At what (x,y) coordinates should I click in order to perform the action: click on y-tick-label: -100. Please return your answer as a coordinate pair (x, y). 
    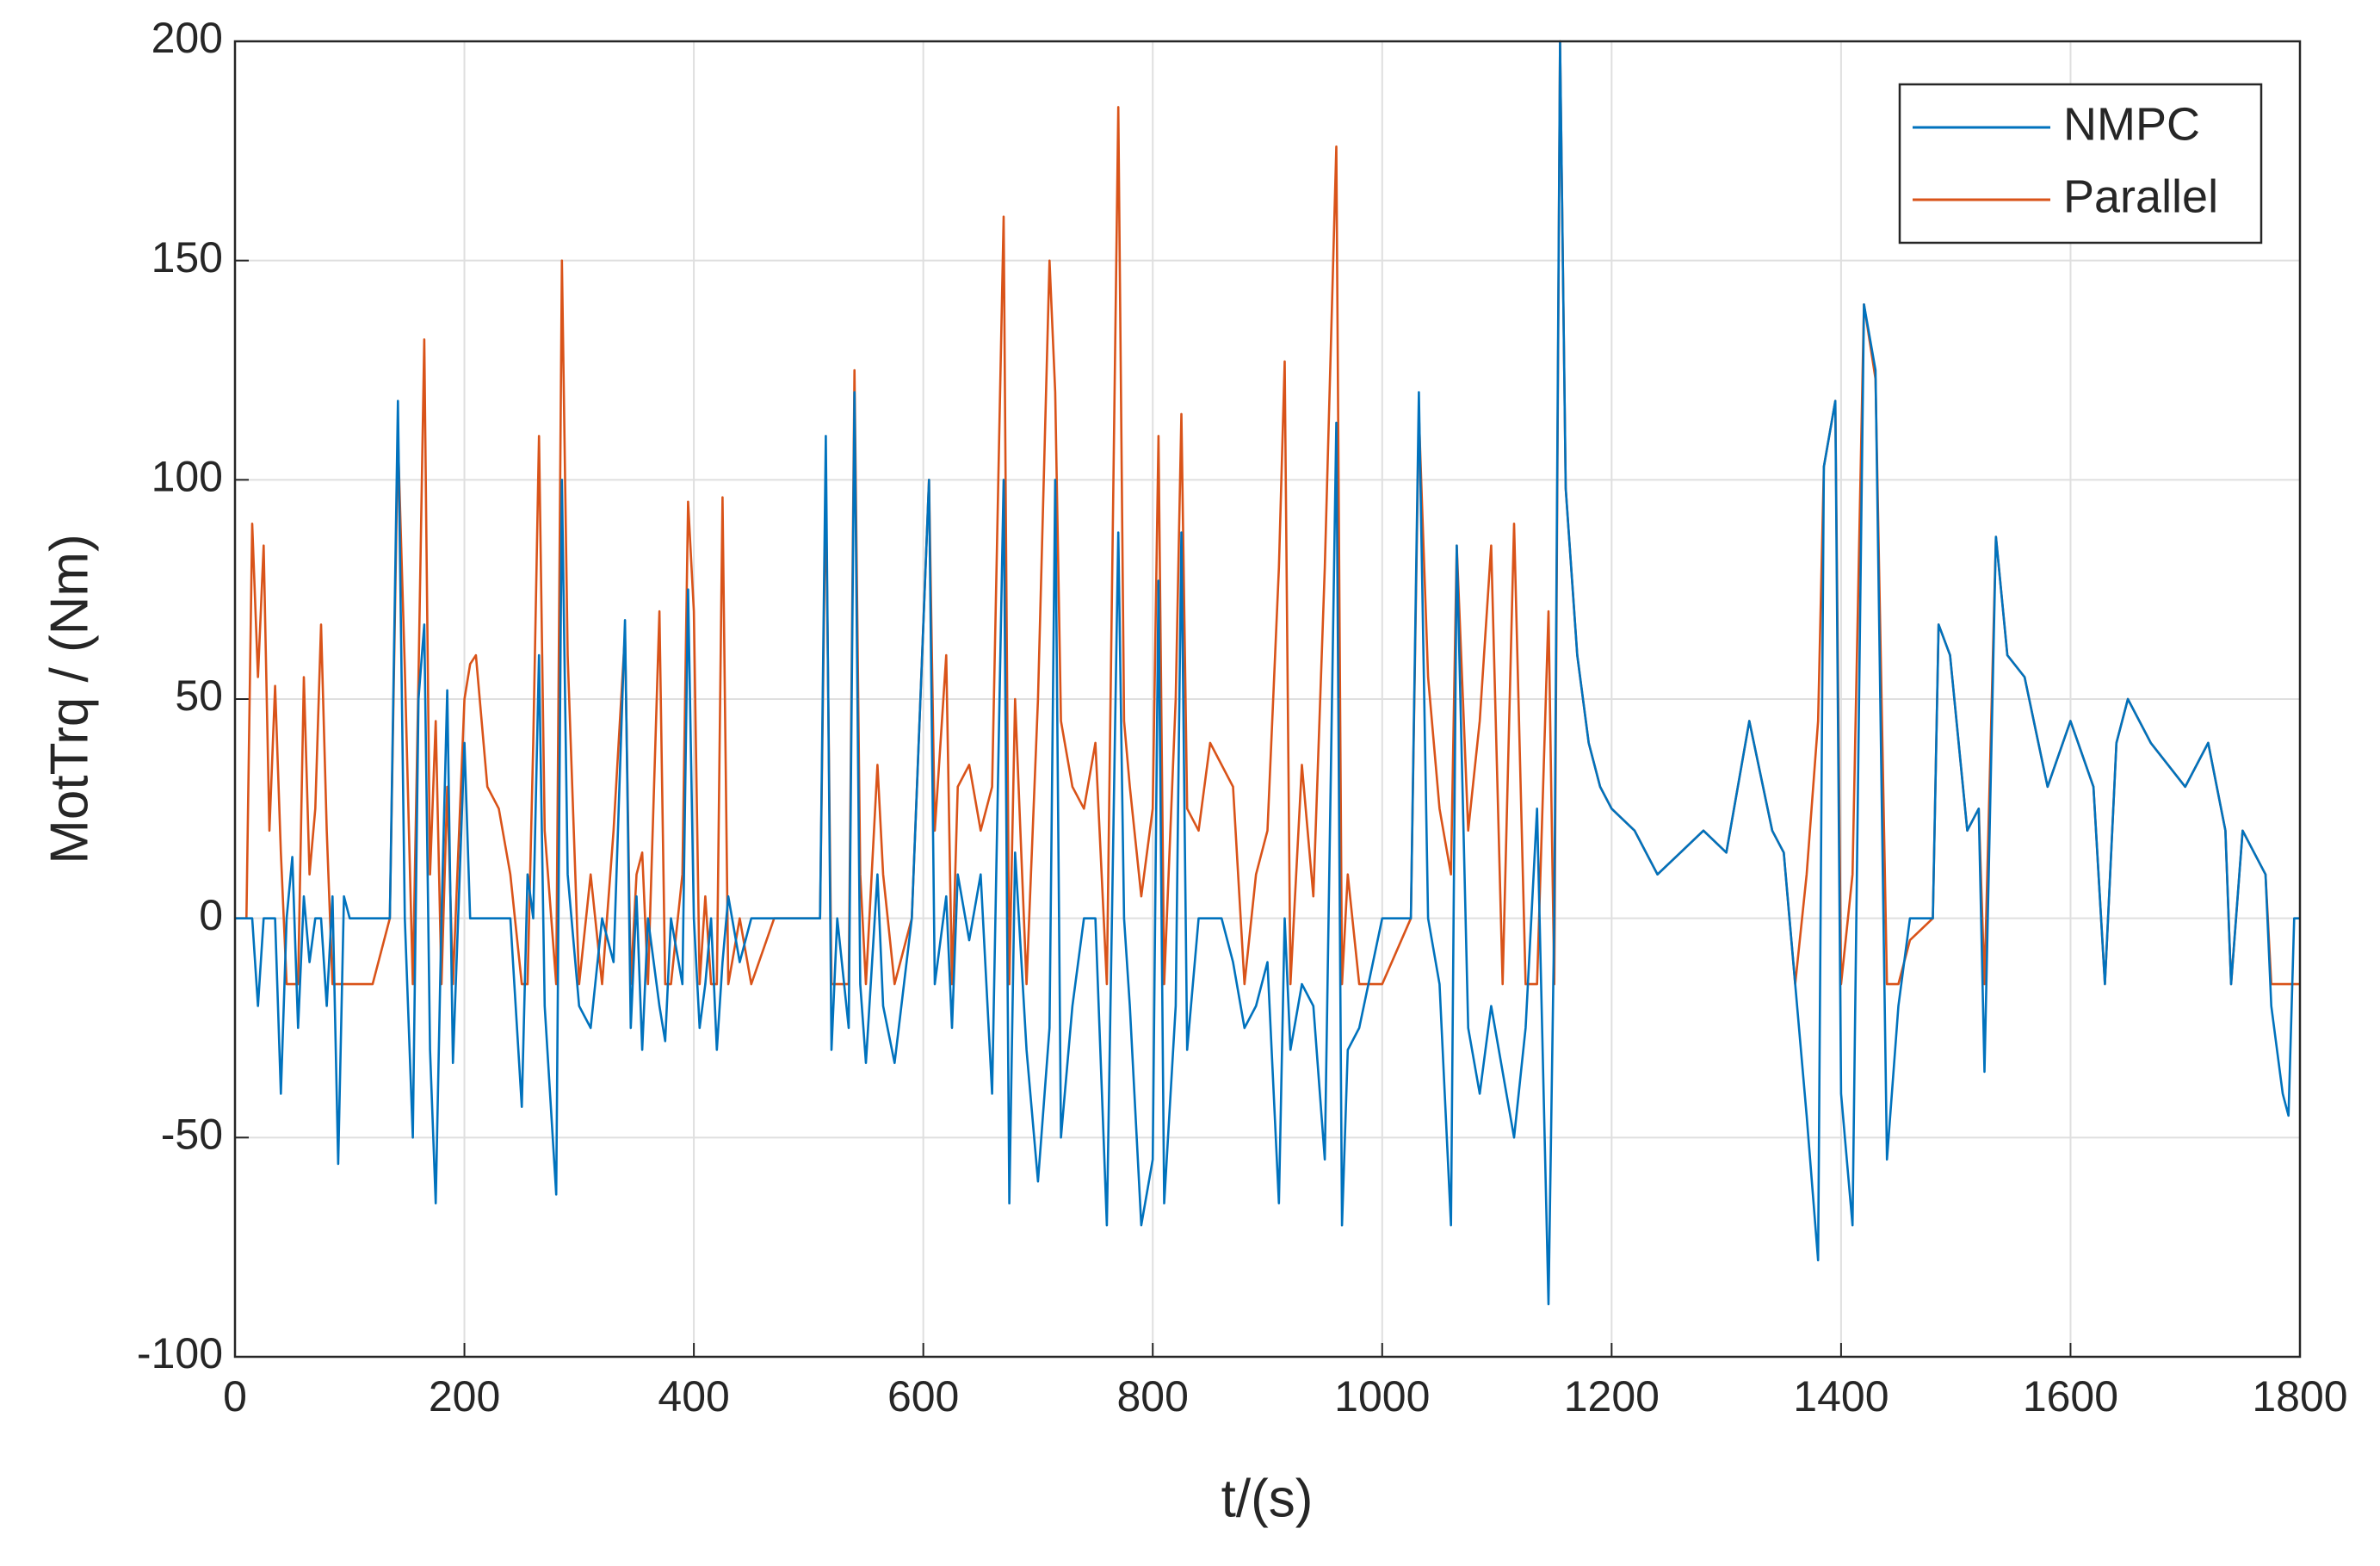
    Looking at the image, I should click on (180, 1353).